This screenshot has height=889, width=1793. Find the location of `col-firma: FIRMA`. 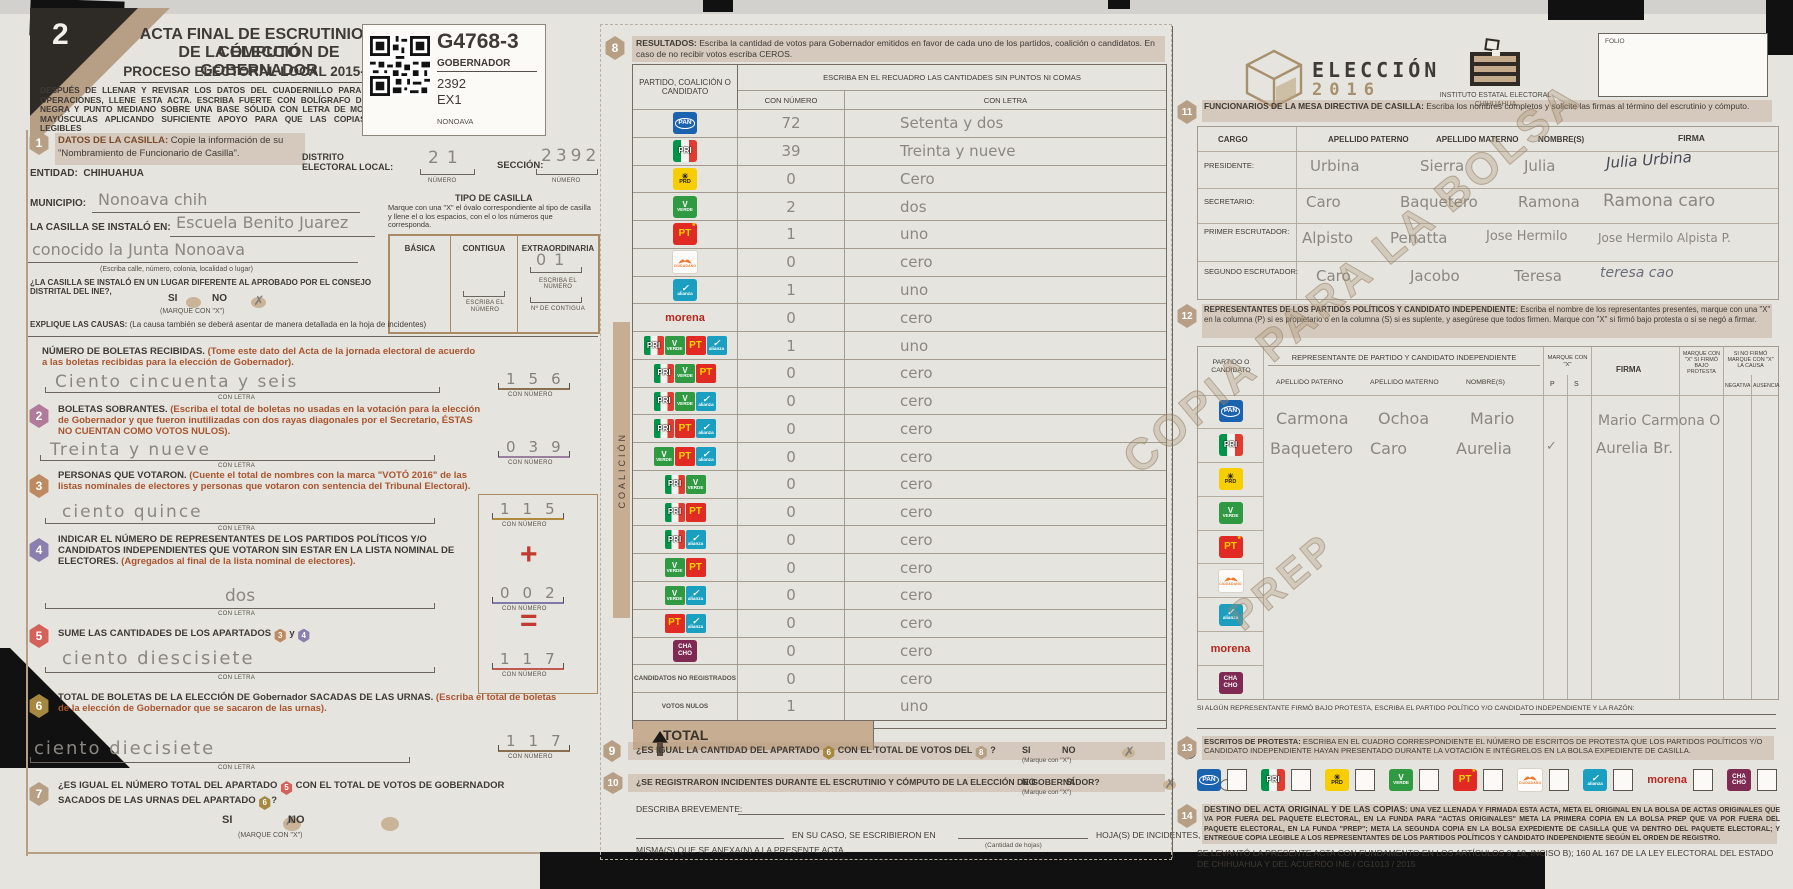

col-firma: FIRMA is located at coordinates (1691, 138).